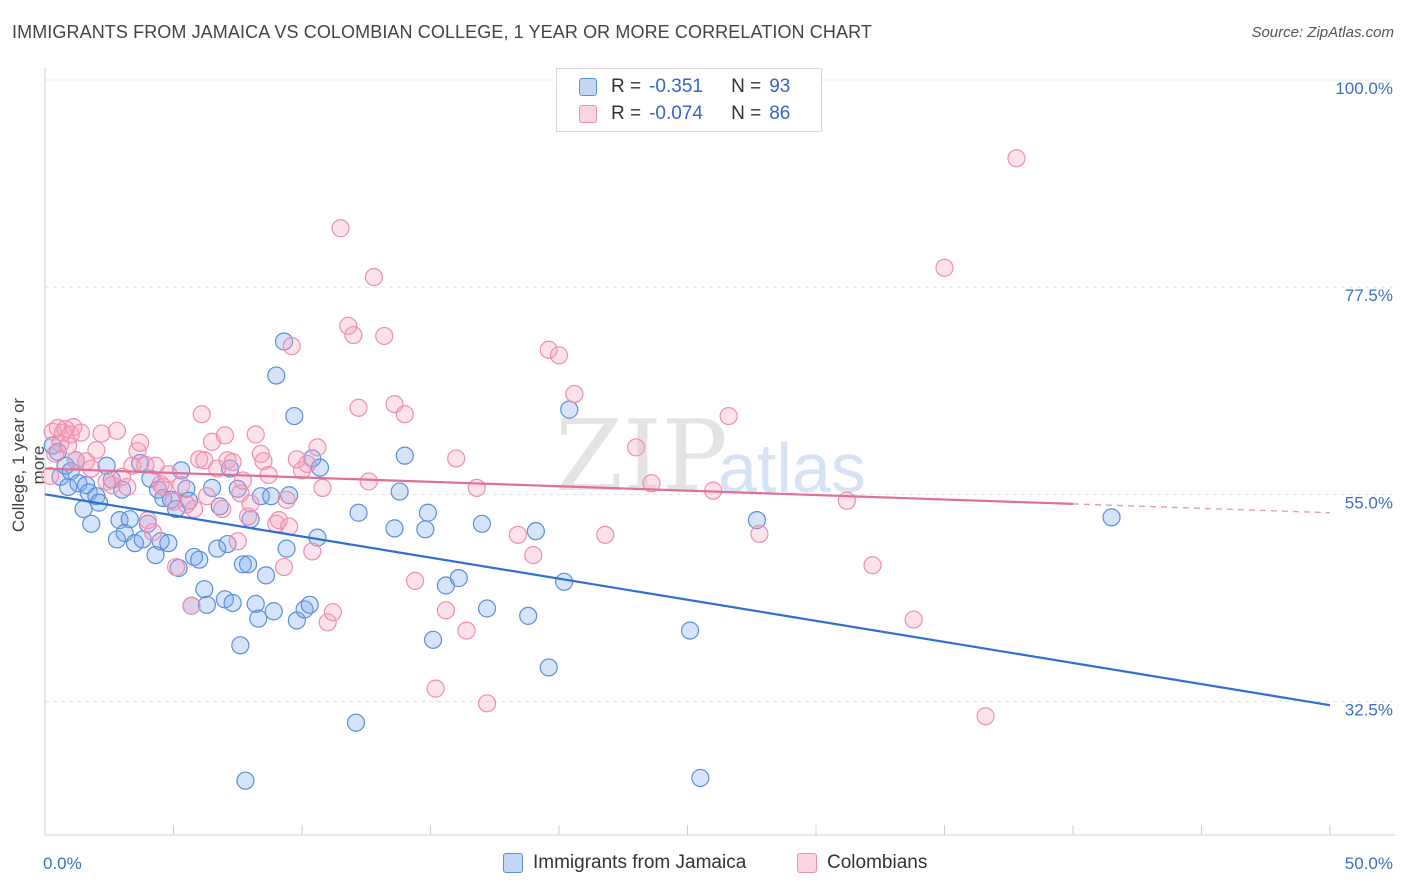 This screenshot has width=1406, height=892. Describe the element at coordinates (640, 862) in the screenshot. I see `legend-label-jamaica: Immigrants from Jamaica` at that location.